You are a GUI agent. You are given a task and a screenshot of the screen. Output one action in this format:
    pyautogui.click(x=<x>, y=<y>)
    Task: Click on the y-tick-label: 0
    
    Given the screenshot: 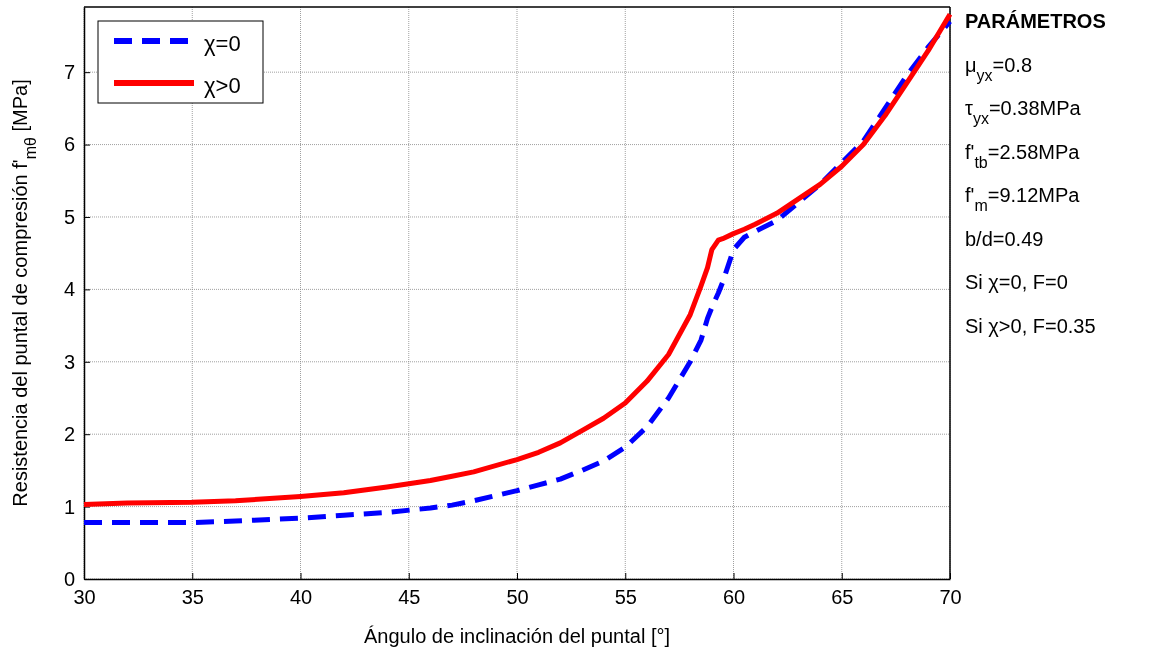 What is the action you would take?
    pyautogui.click(x=69, y=578)
    